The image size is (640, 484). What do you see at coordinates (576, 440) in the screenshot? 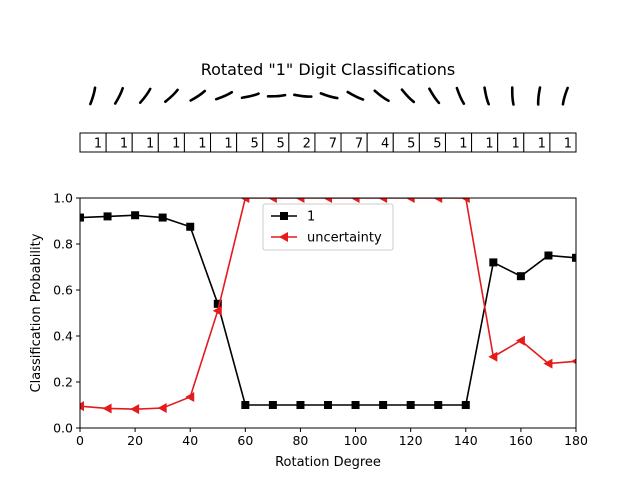
I see `x-tick-label: 180` at bounding box center [576, 440].